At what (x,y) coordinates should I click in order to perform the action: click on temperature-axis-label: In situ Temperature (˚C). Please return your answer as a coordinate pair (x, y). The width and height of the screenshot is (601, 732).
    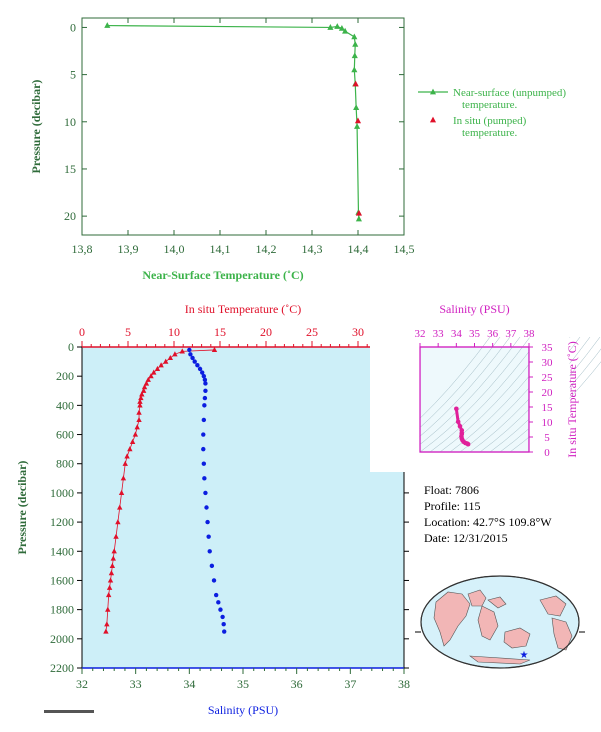
    Looking at the image, I should click on (243, 309).